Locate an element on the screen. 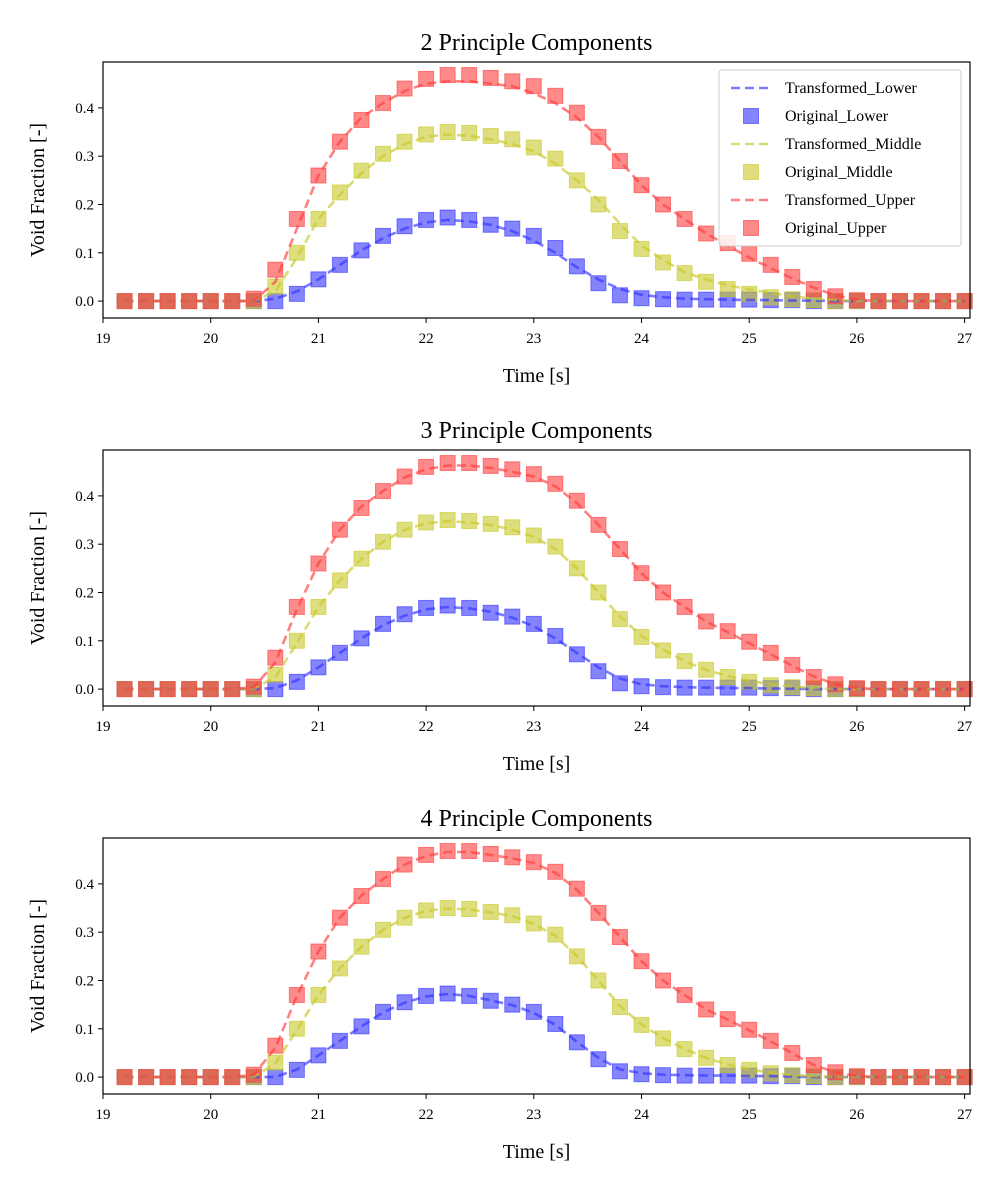  chart-title: 2 Principle Components is located at coordinates (537, 43).